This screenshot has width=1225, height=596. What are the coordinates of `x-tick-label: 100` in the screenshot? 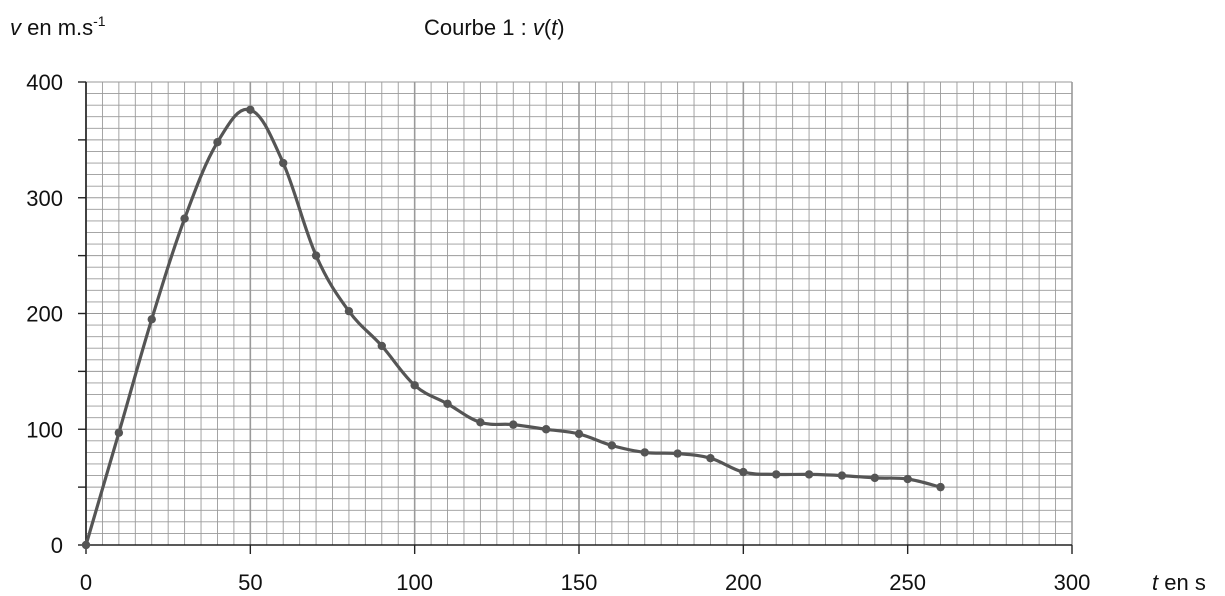 It's located at (414, 582).